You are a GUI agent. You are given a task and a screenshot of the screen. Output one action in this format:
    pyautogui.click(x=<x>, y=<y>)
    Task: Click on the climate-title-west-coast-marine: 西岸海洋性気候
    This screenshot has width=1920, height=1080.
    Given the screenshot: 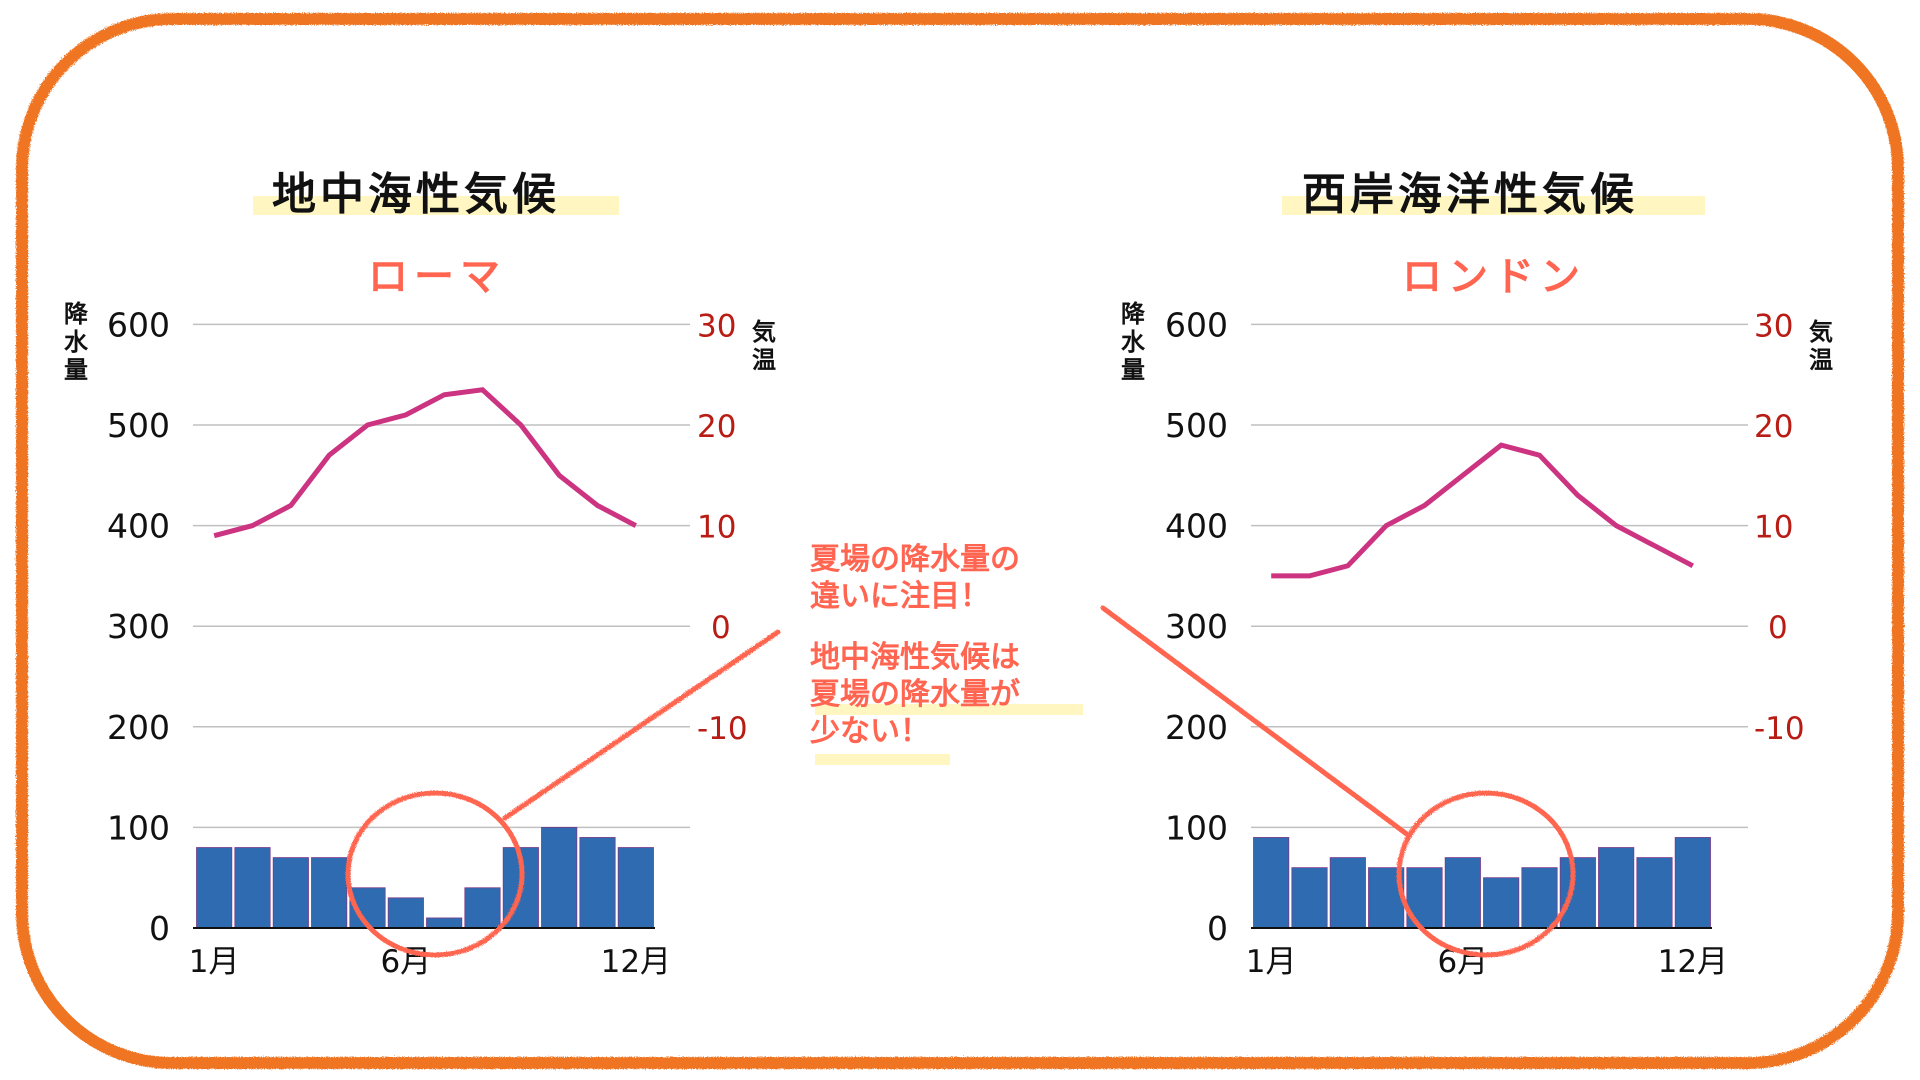 What is the action you would take?
    pyautogui.click(x=1470, y=194)
    